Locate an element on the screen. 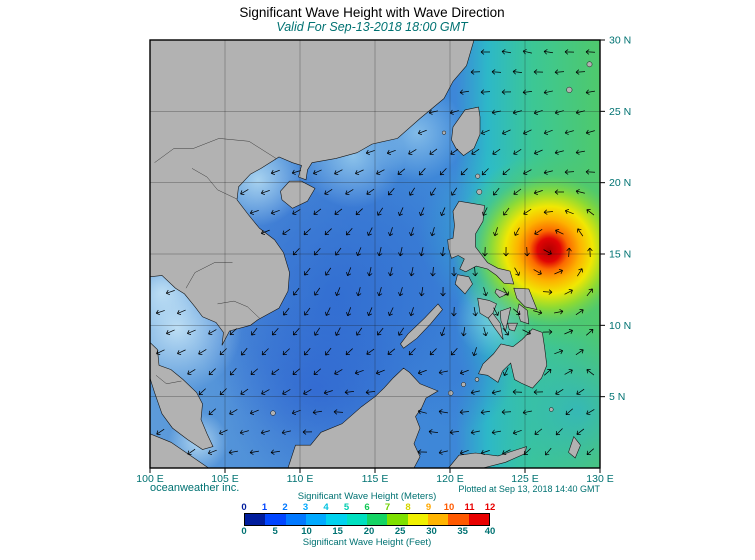 This screenshot has width=755, height=560. meter-tick-label: 1 is located at coordinates (264, 507).